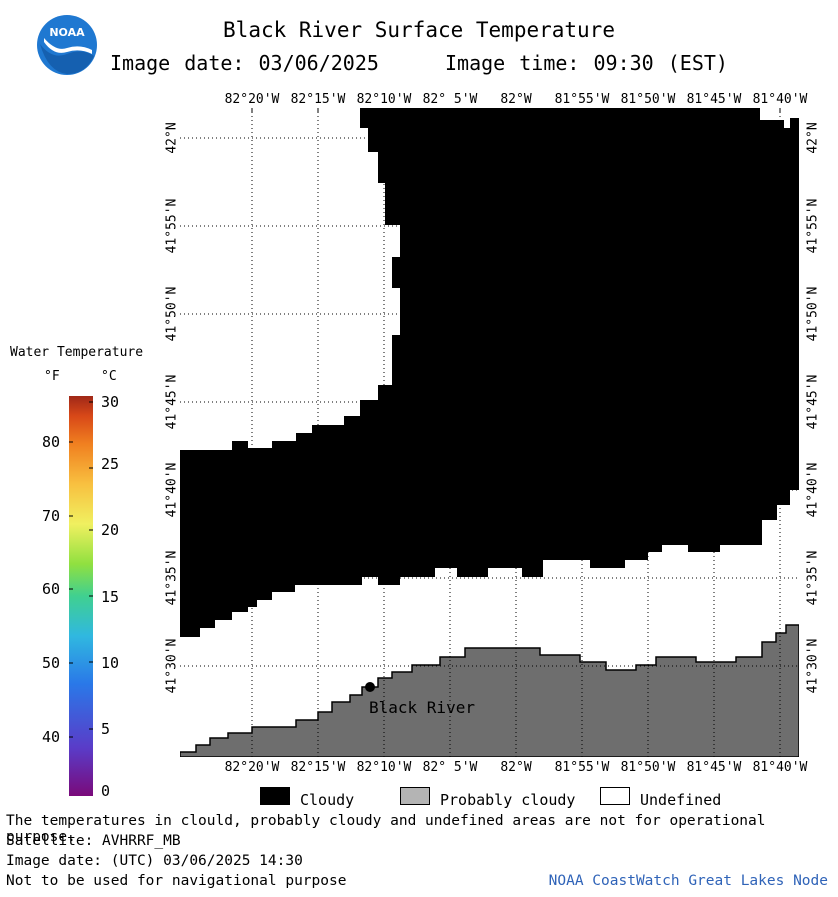 The image size is (838, 897). I want to click on lon-label-bottom: 82°20'W, so click(252, 767).